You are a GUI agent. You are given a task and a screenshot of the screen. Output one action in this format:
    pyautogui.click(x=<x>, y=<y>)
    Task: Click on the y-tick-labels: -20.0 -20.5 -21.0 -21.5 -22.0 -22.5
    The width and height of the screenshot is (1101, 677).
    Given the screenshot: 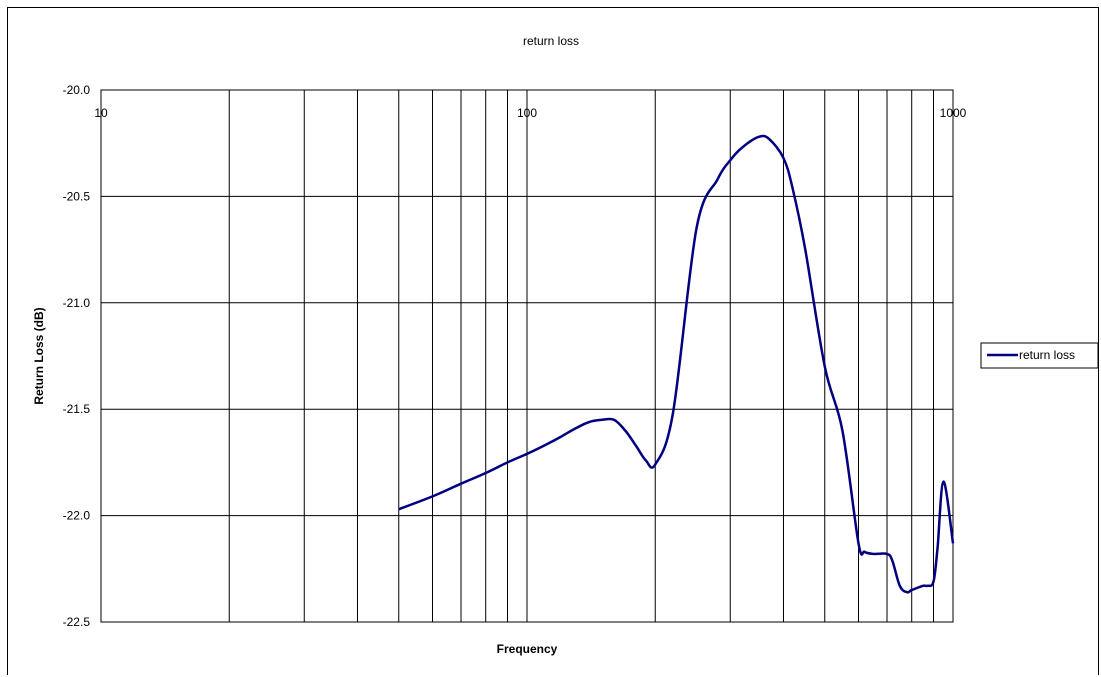 What is the action you would take?
    pyautogui.click(x=77, y=356)
    